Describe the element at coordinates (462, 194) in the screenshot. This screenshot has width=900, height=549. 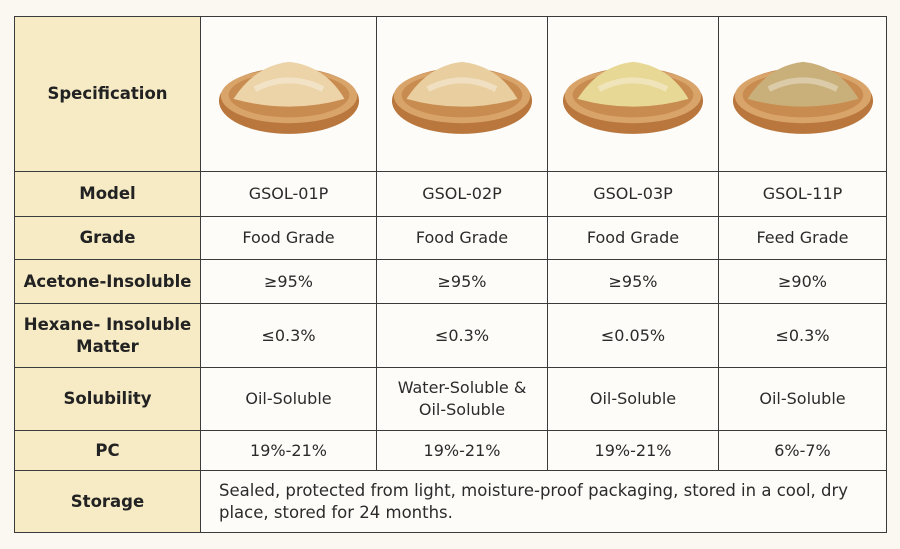
I see `cell: GSOL-02P` at that location.